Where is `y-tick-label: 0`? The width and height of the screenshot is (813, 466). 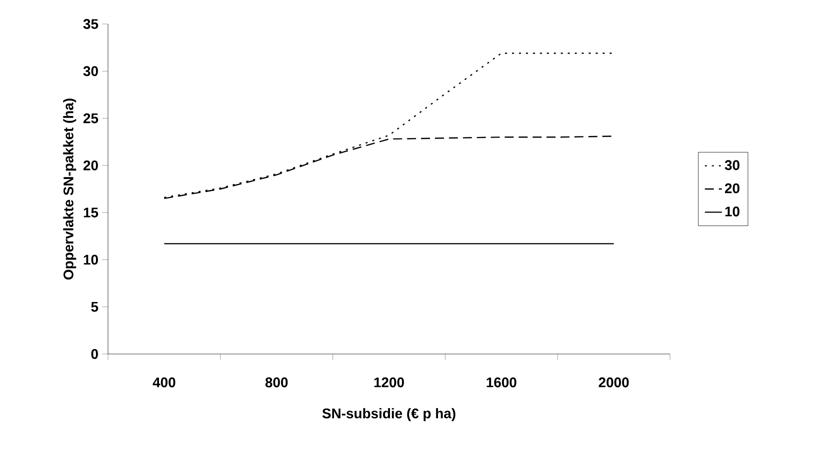
y-tick-label: 0 is located at coordinates (94, 354).